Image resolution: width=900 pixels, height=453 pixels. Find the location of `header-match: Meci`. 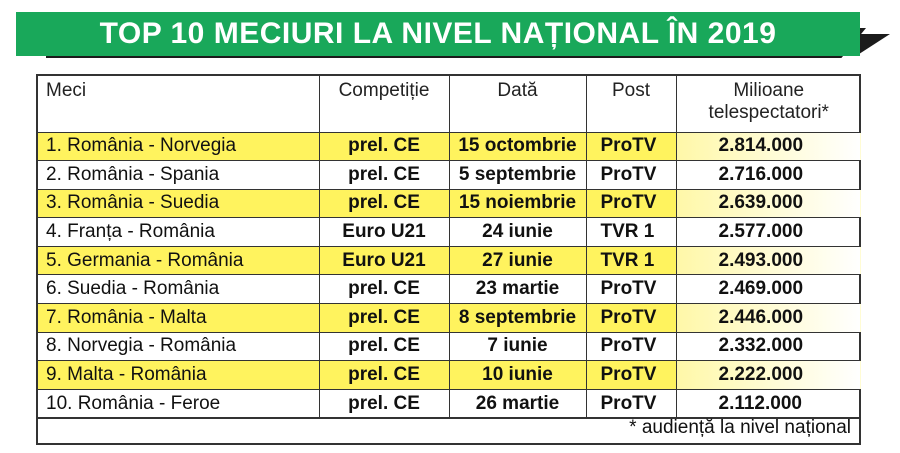

header-match: Meci is located at coordinates (179, 104).